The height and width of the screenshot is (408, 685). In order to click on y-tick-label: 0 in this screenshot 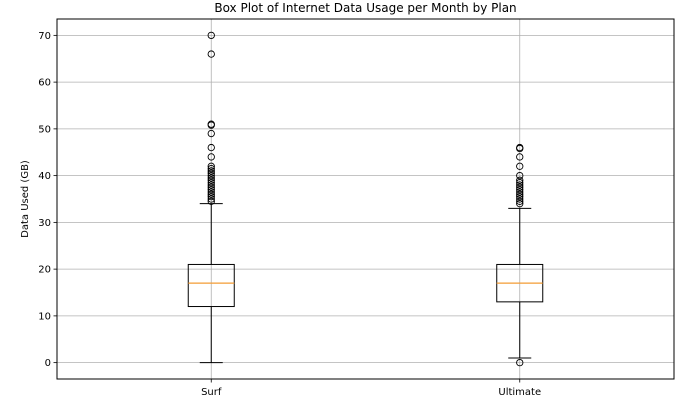, I will do `click(48, 363)`.